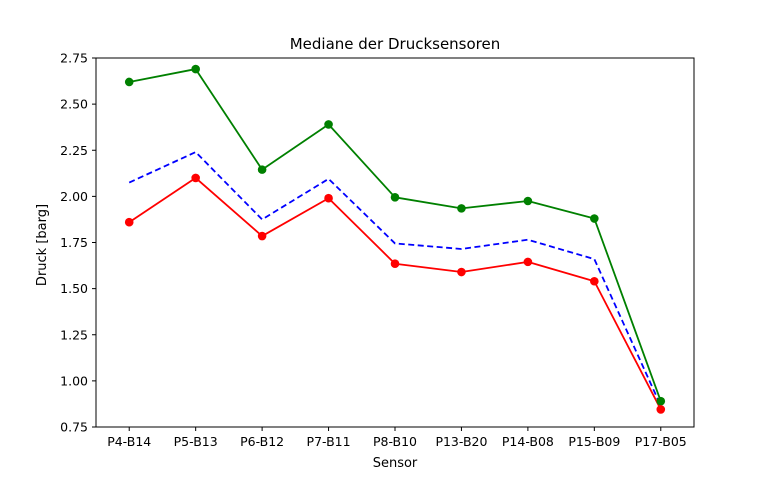 This screenshot has width=770, height=480. Describe the element at coordinates (594, 441) in the screenshot. I see `x-tick-label: P15-B09` at that location.